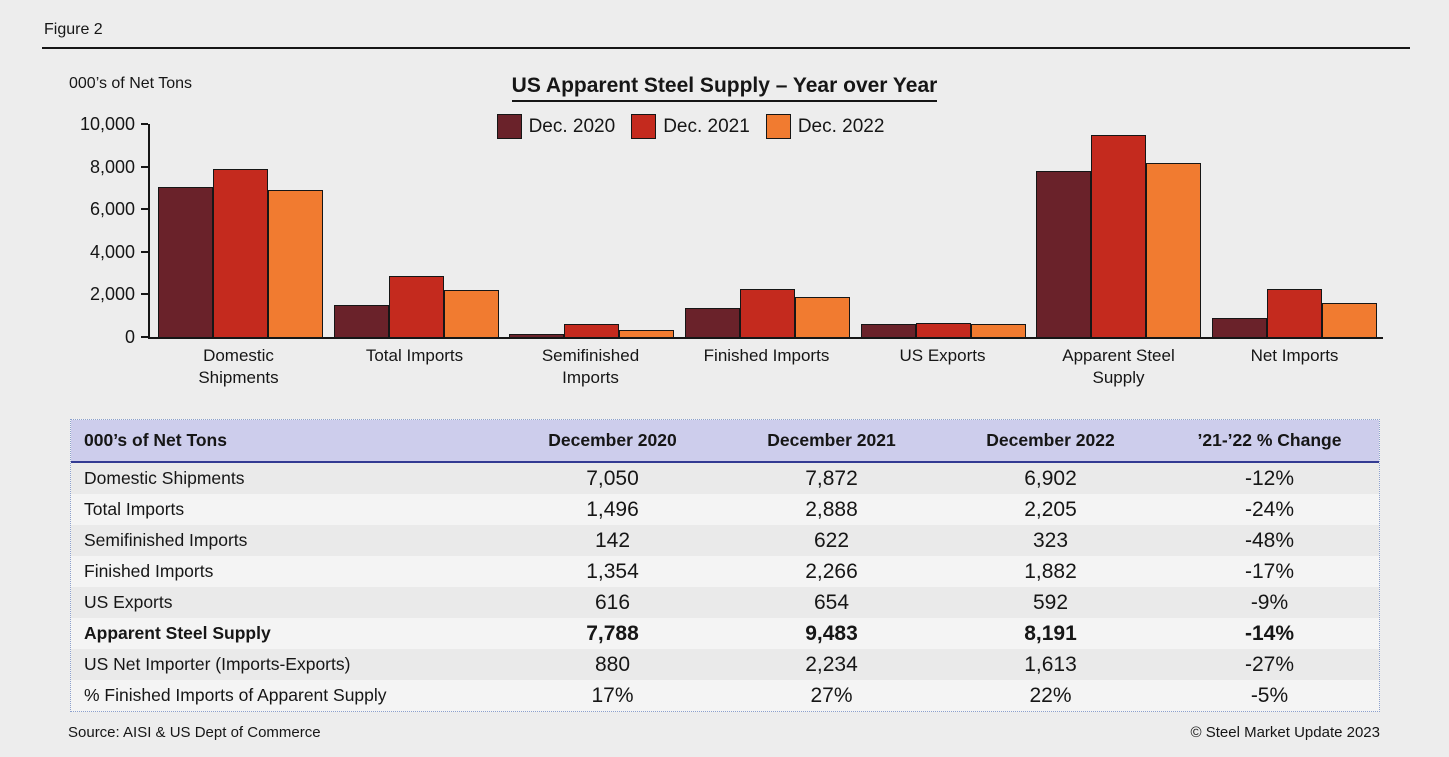 The width and height of the screenshot is (1449, 757). Describe the element at coordinates (942, 355) in the screenshot. I see `category-label: US Exports` at that location.